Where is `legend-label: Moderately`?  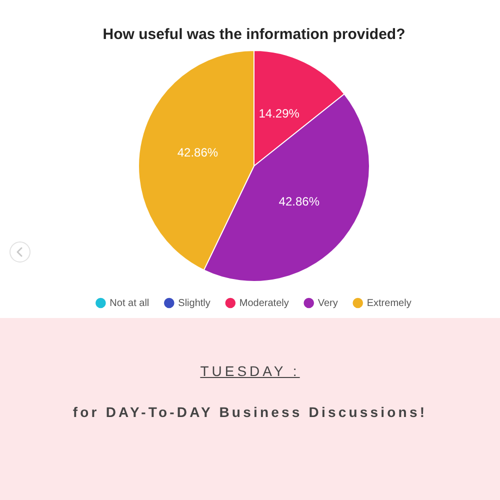 legend-label: Moderately is located at coordinates (264, 303).